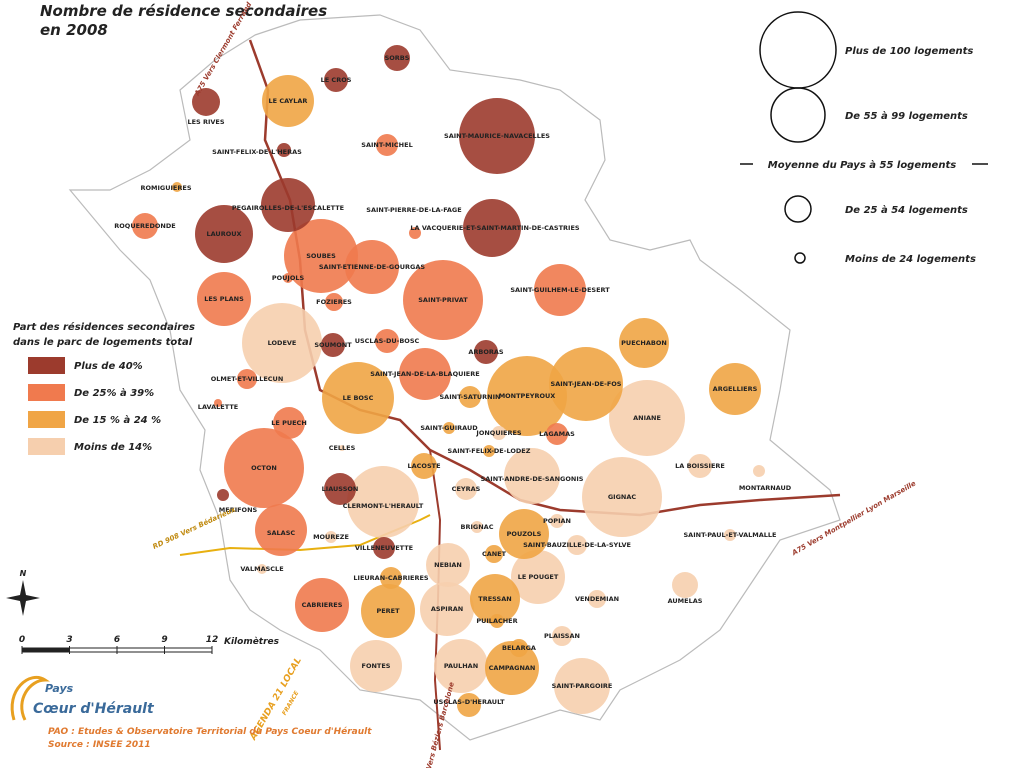  What do you see at coordinates (647, 418) in the screenshot?
I see `commune-label: ANIANE` at bounding box center [647, 418].